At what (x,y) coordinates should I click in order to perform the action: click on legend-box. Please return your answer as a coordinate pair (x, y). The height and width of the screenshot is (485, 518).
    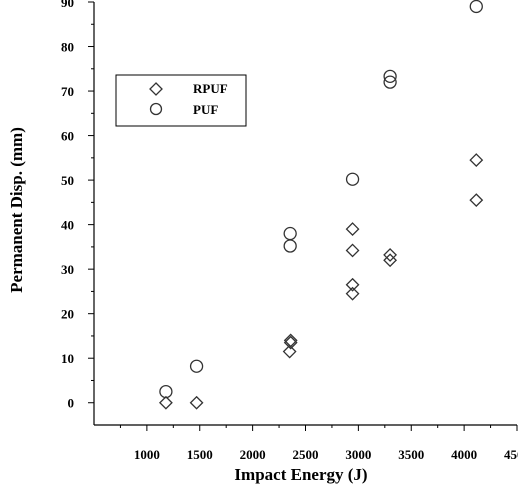
    Looking at the image, I should click on (181, 100).